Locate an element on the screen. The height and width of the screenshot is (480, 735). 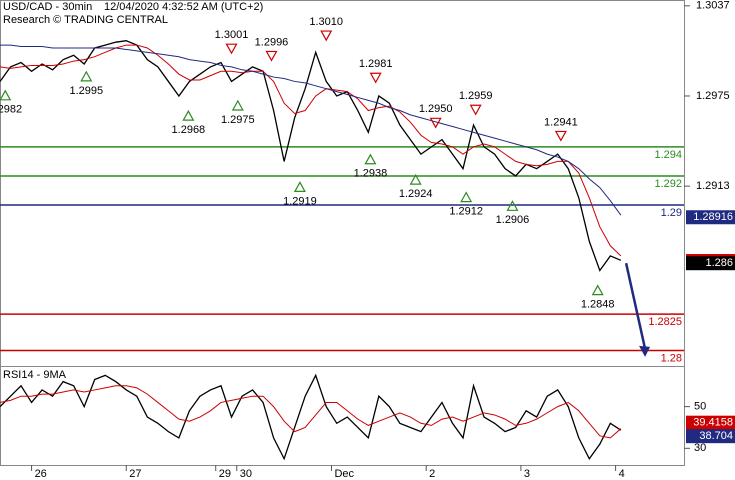
forecast-arrow is located at coordinates (635, 306).